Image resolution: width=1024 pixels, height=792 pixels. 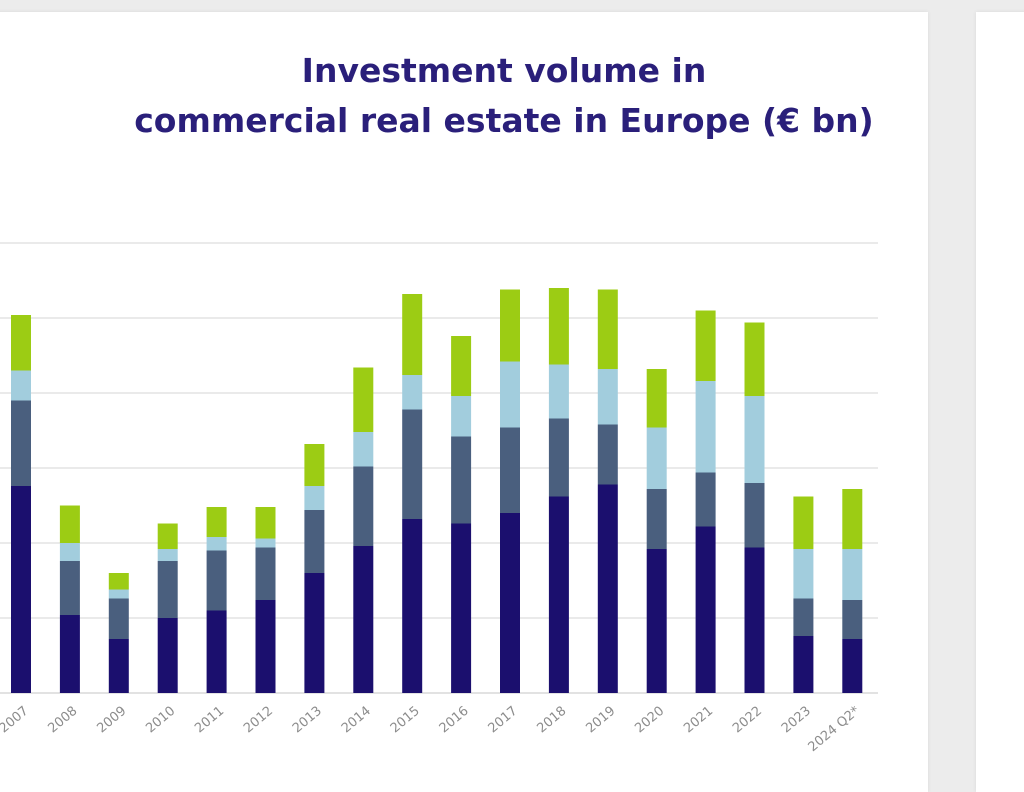 I want to click on x-tick-label: 2013, so click(x=307, y=720).